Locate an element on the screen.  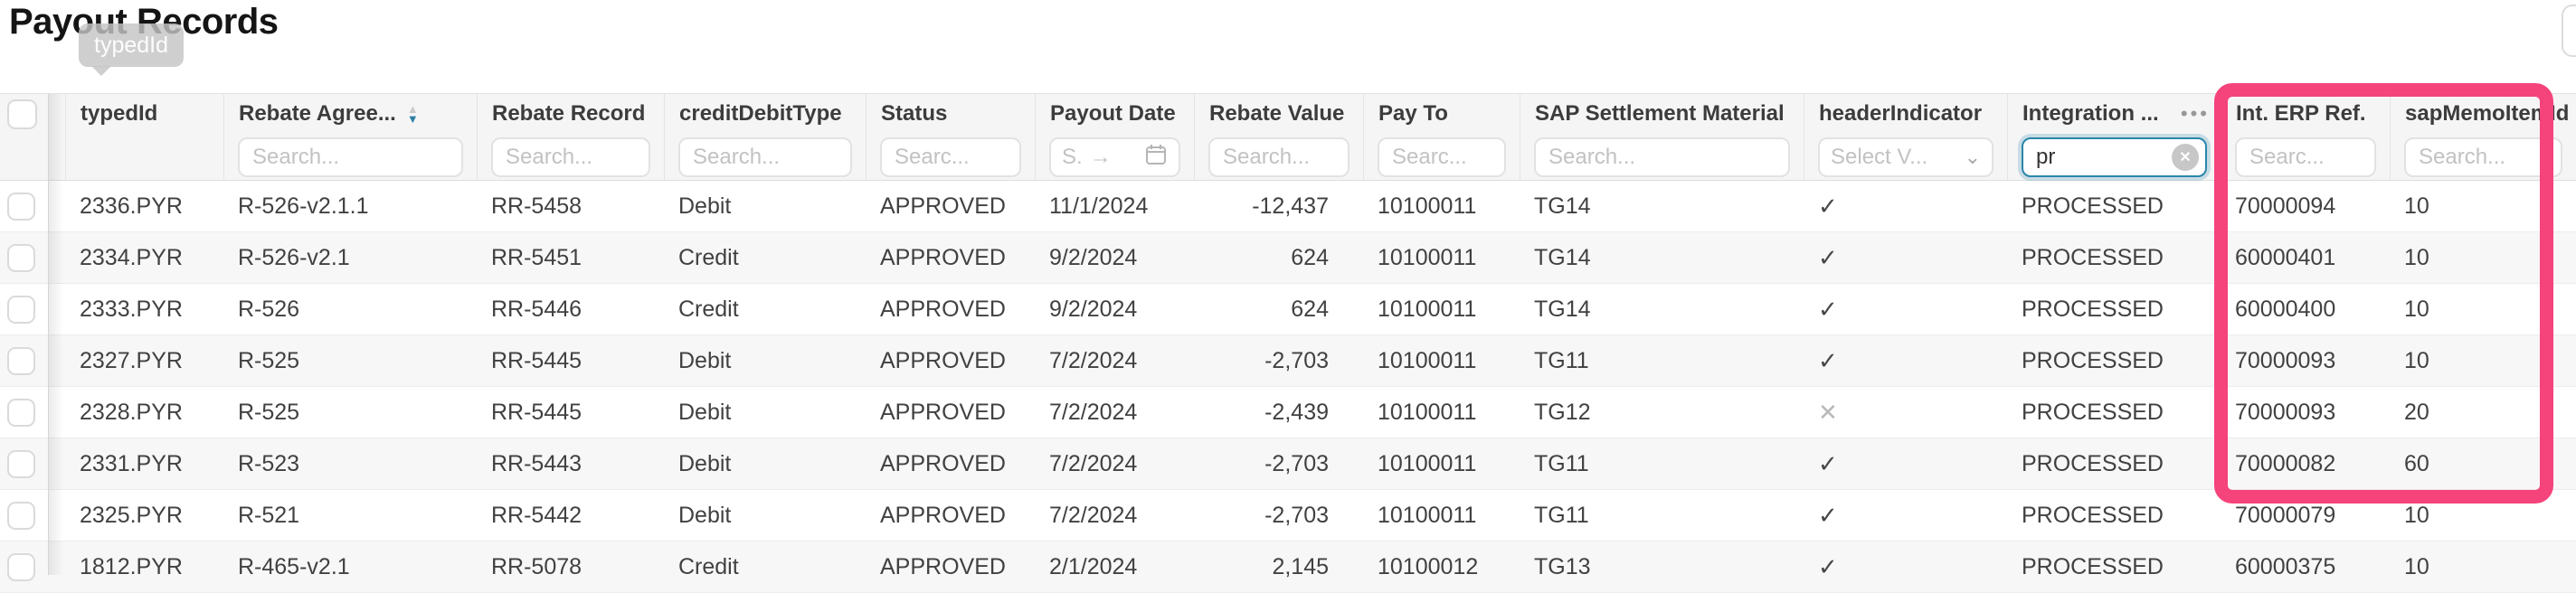
filter-area-rebateValue is located at coordinates (1279, 157).